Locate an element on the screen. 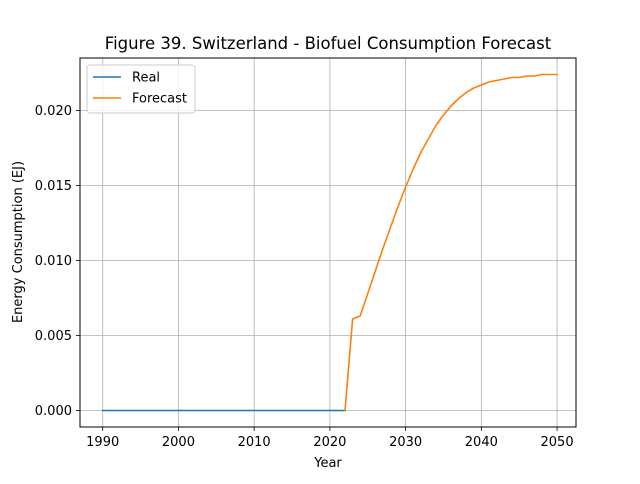 The height and width of the screenshot is (484, 640). y-tick-label: 0.015 is located at coordinates (53, 186).